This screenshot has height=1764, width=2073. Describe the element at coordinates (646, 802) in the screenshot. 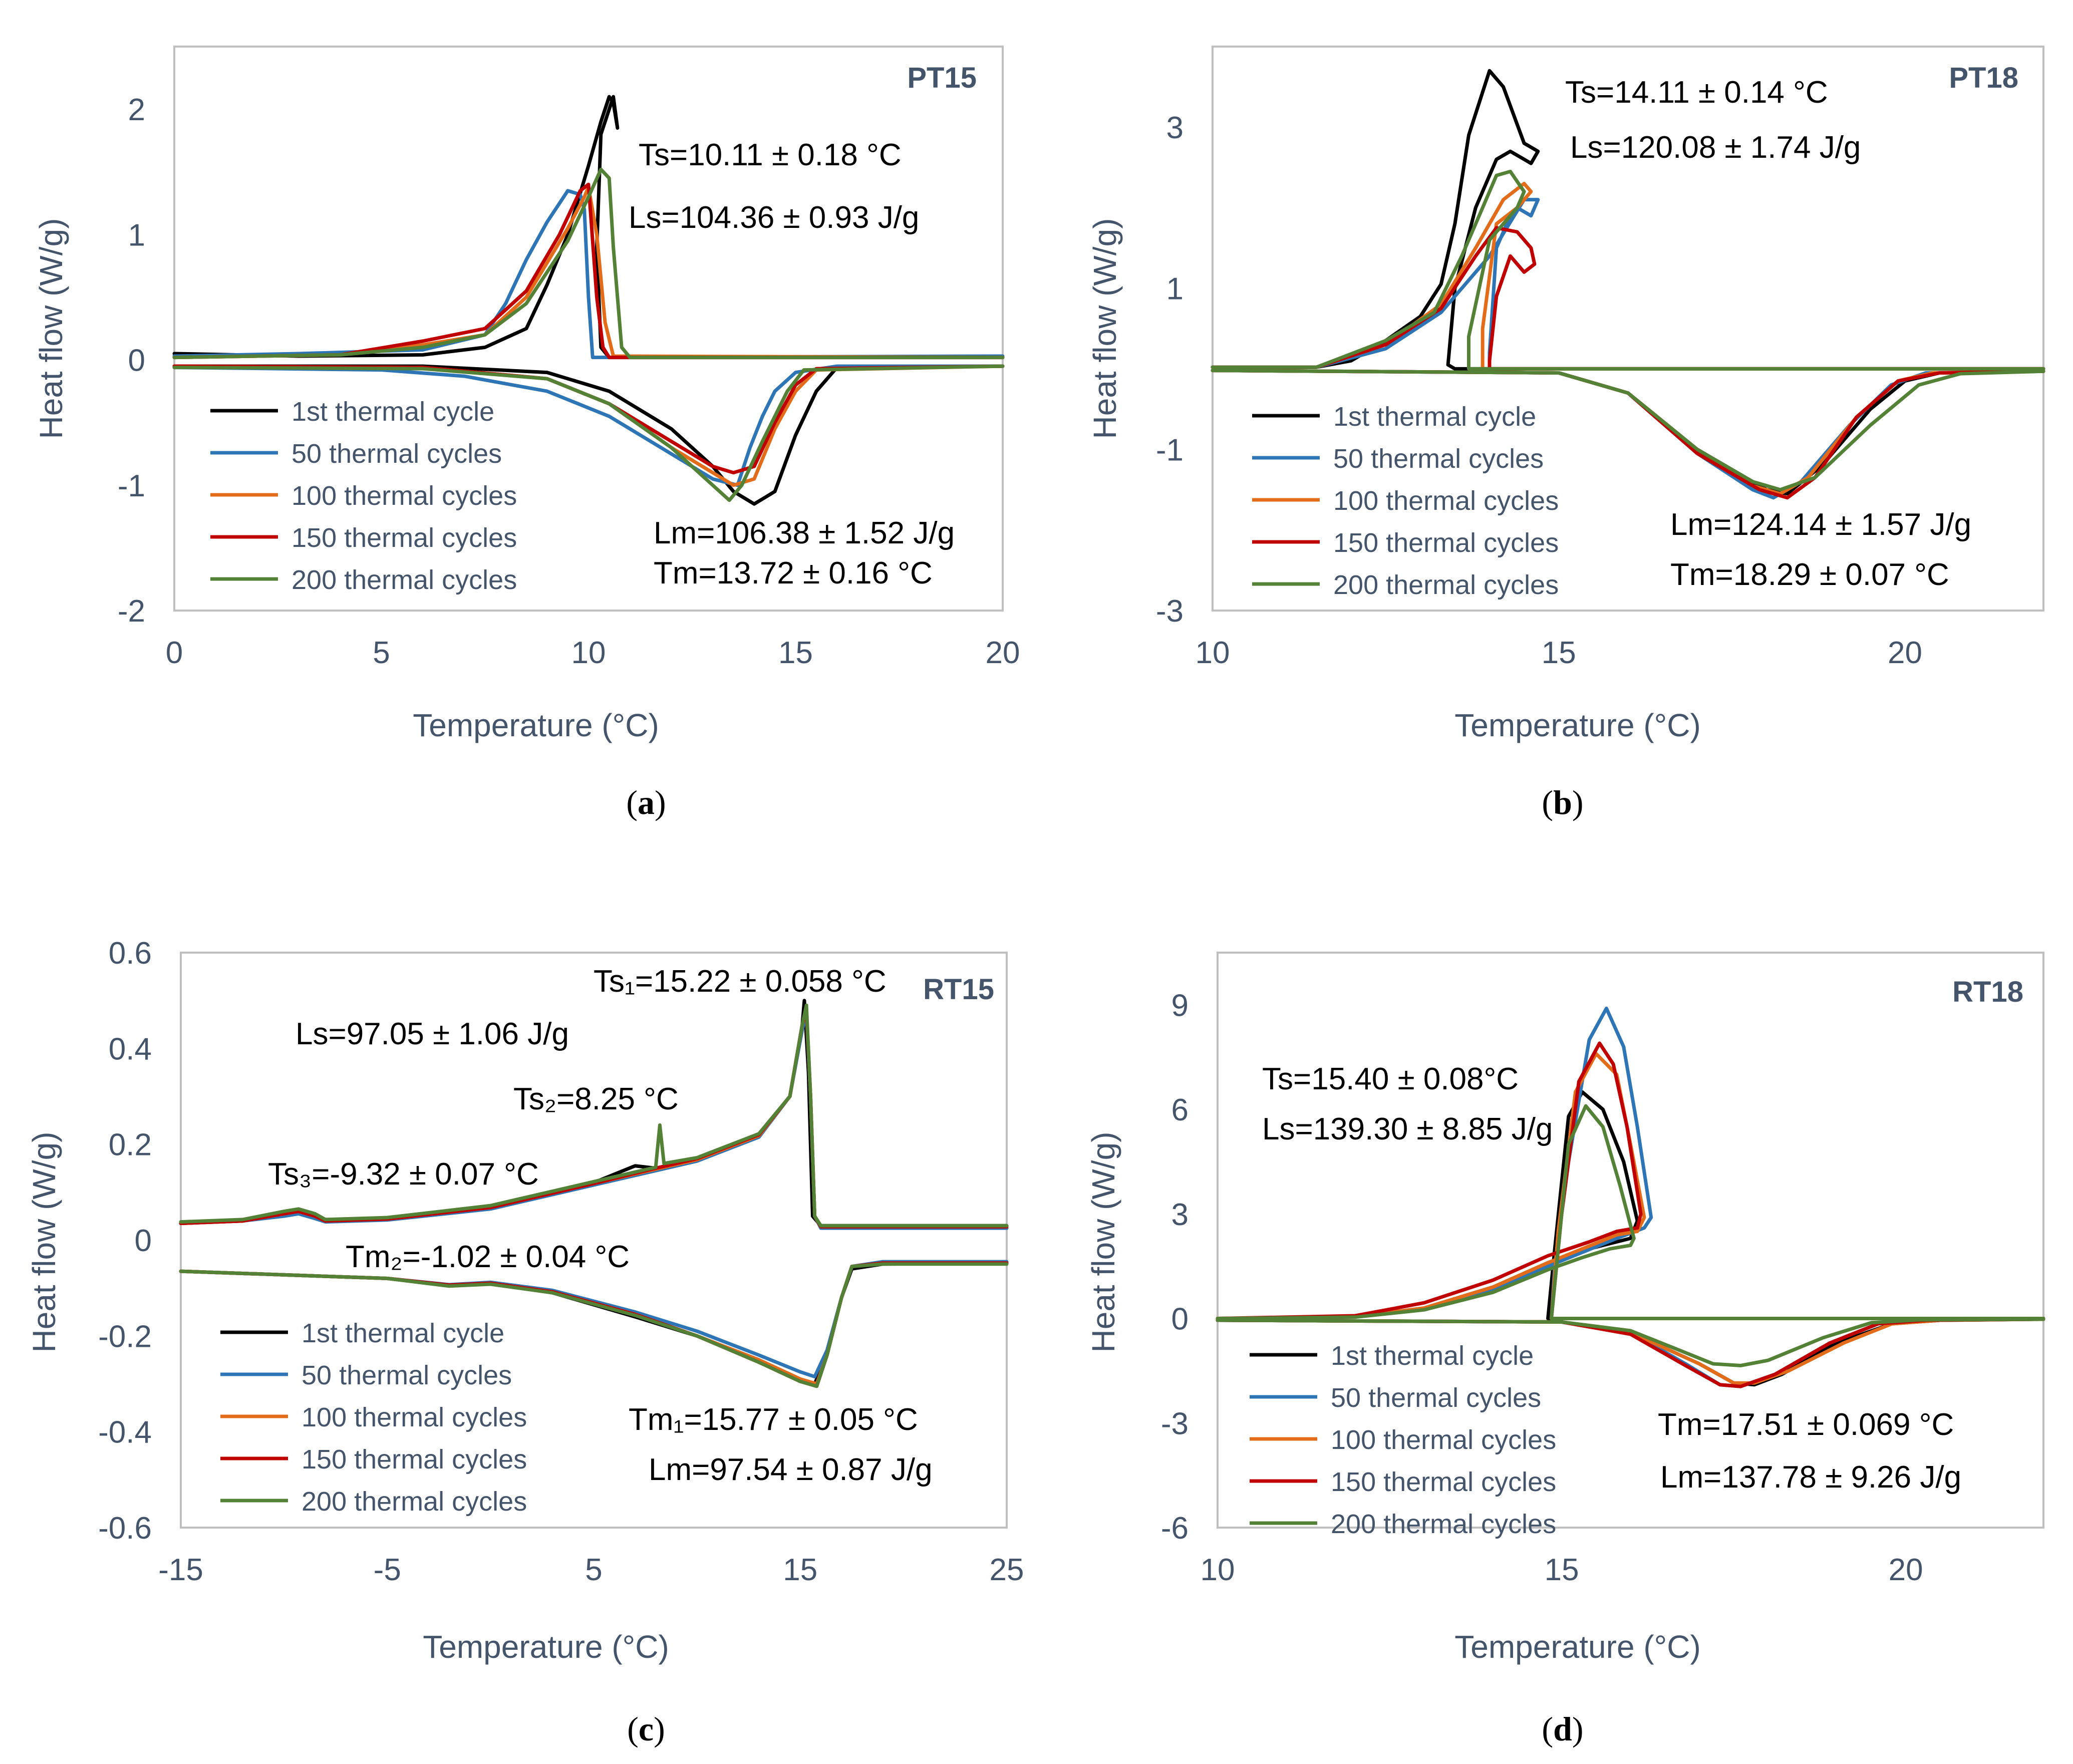

I see `panel-letter: (a)` at that location.